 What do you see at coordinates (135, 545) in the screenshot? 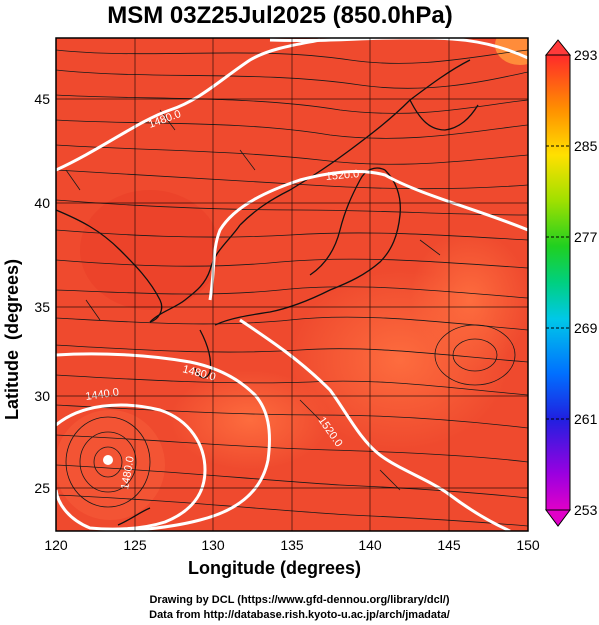
I see `x-tick-125: 125` at bounding box center [135, 545].